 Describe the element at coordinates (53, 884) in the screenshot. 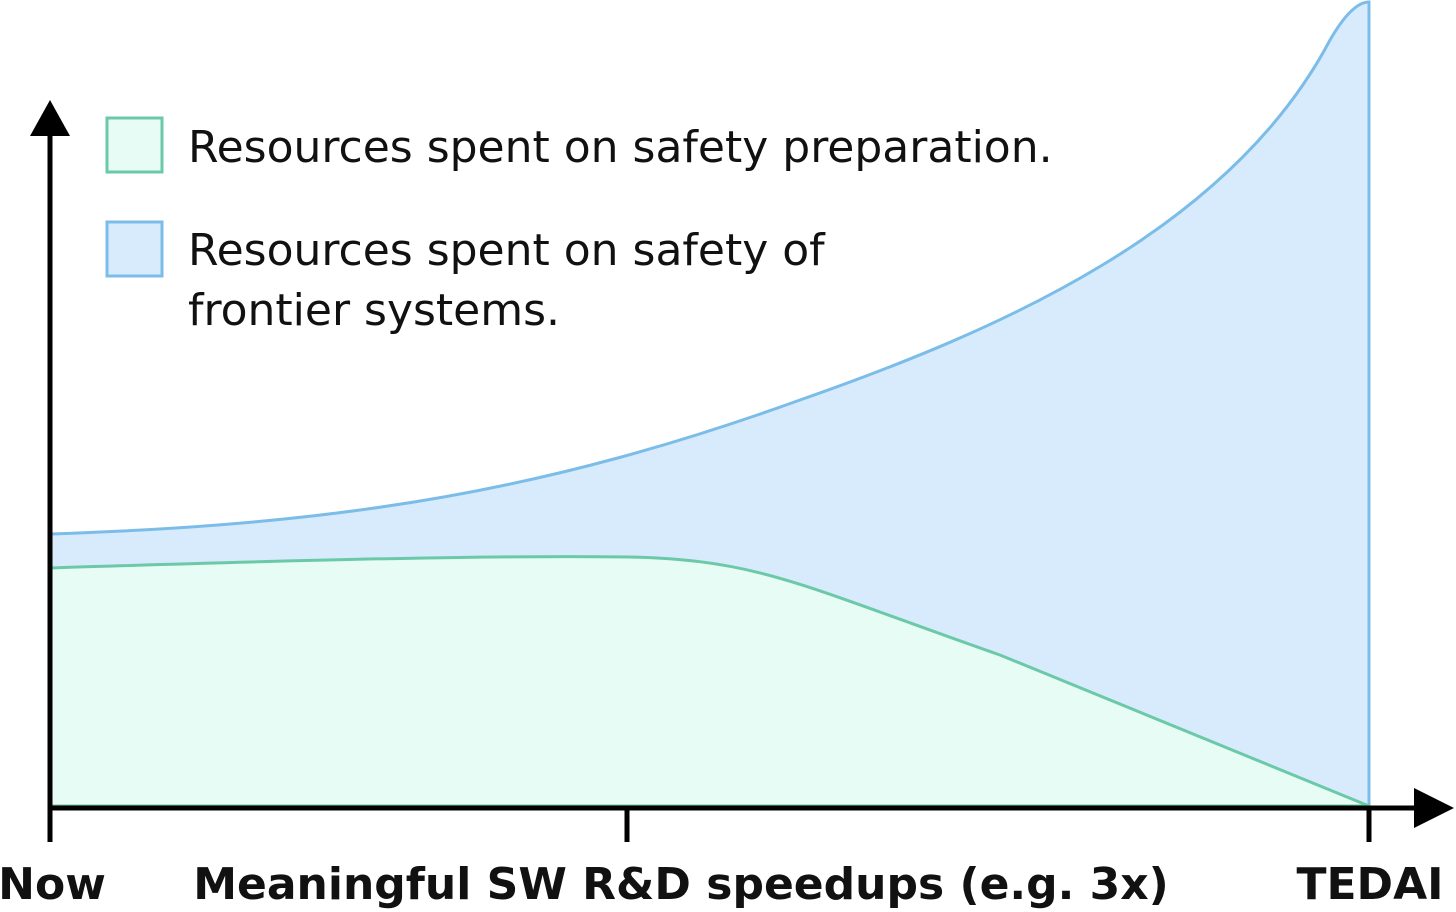

I see `x-label: Now` at that location.